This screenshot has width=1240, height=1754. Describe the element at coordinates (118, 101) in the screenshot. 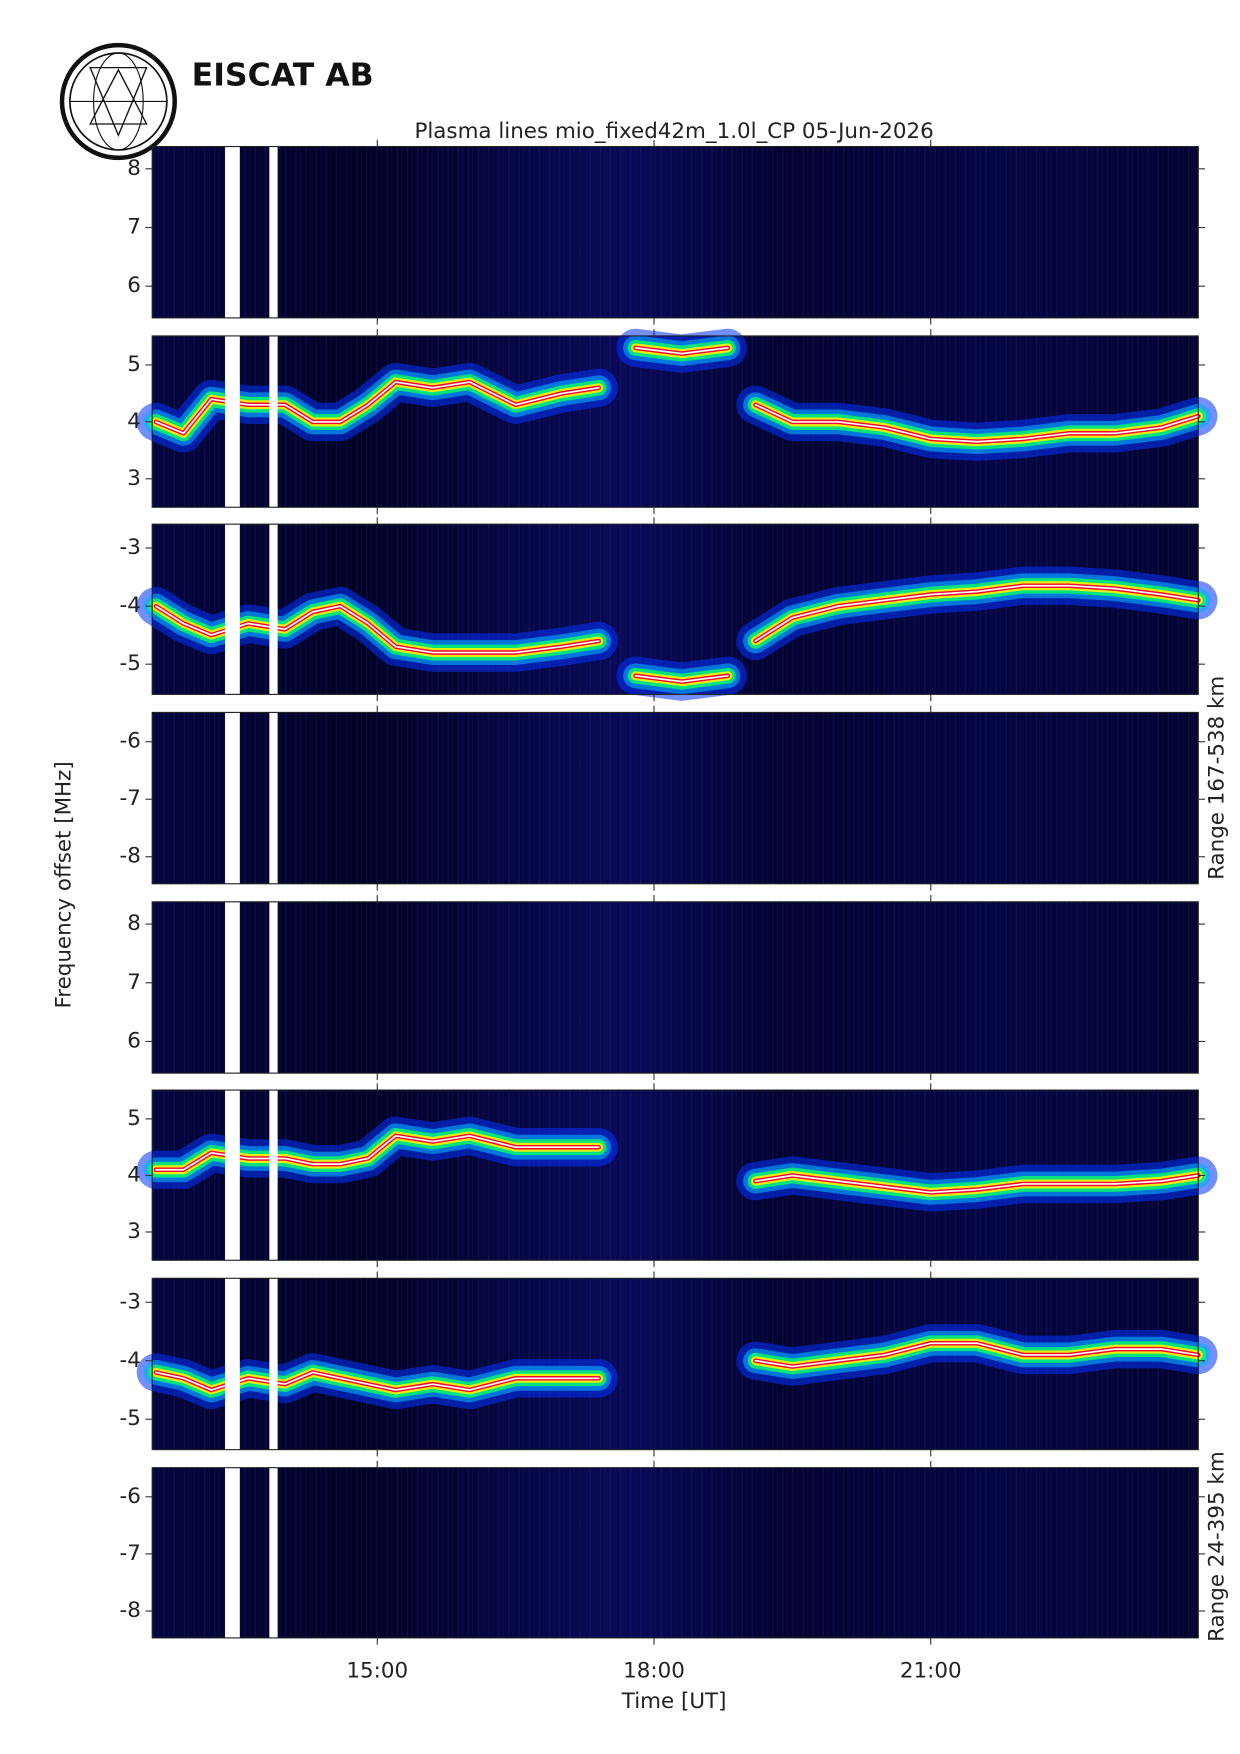

I see `logo` at that location.